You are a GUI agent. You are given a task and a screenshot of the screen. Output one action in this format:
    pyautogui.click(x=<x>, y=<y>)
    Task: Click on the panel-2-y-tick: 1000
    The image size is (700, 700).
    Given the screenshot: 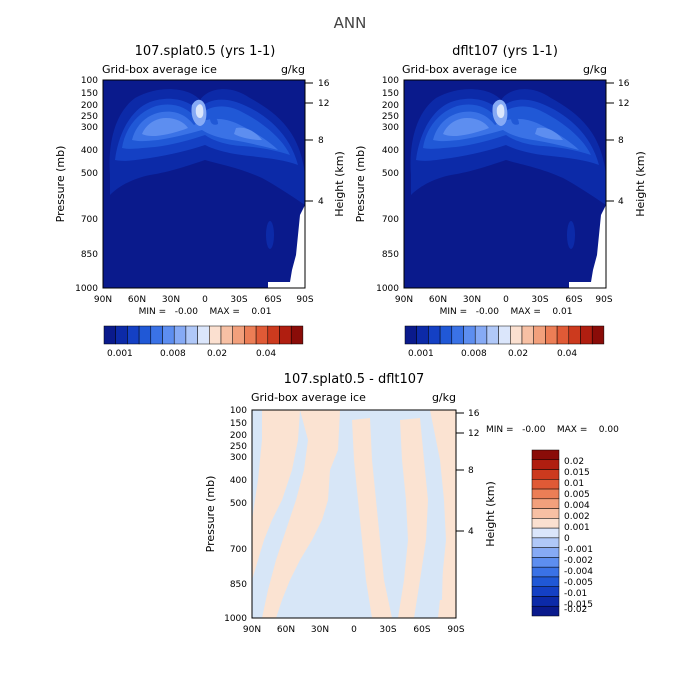 What is the action you would take?
    pyautogui.click(x=387, y=289)
    